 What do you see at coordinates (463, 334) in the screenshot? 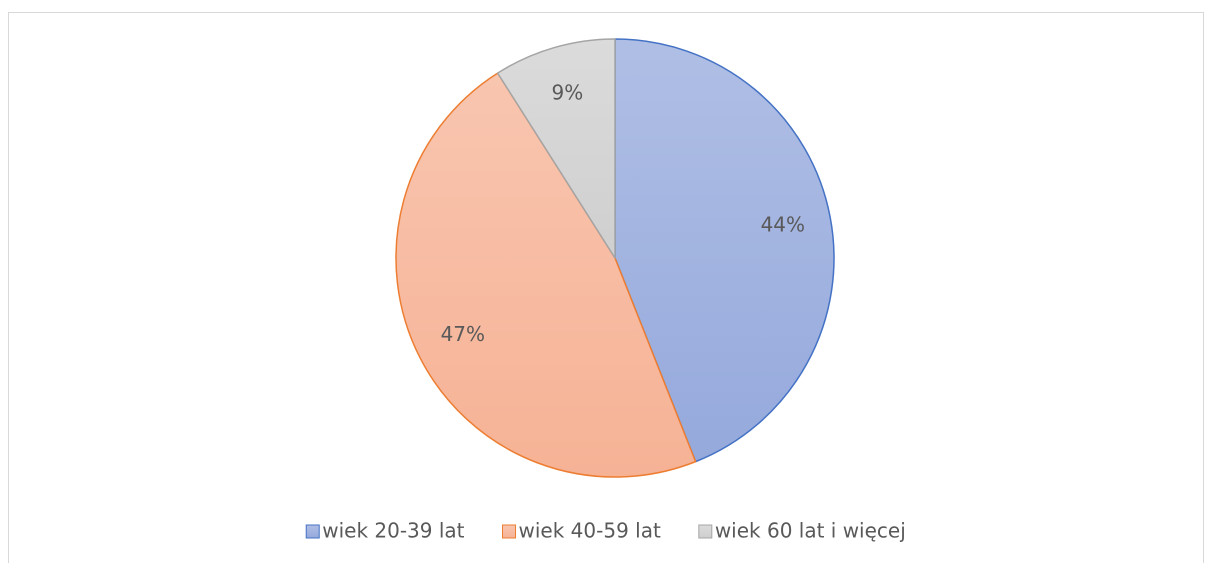
I see `data-label: 47%` at bounding box center [463, 334].